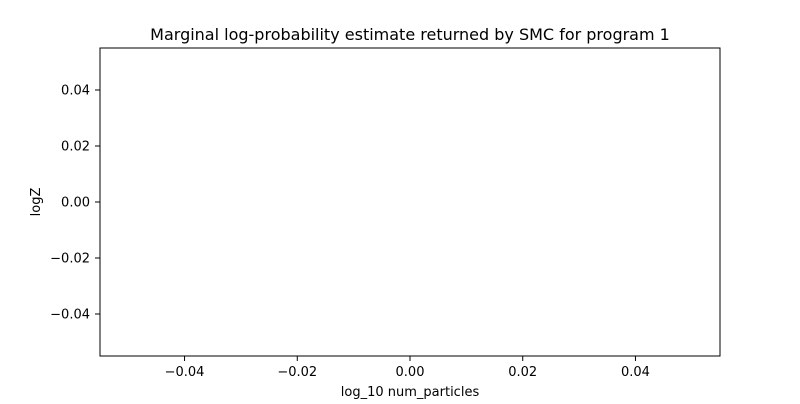  Describe the element at coordinates (75, 147) in the screenshot. I see `y-tick-label: 0.02` at that location.